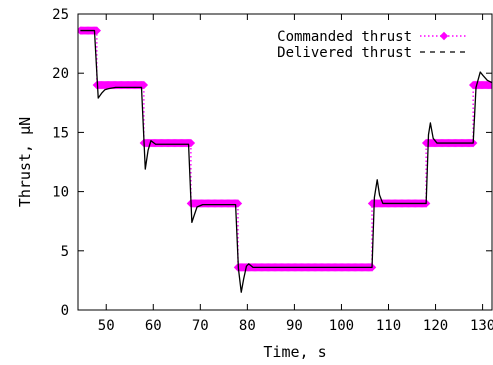 The height and width of the screenshot is (365, 493). I want to click on y-axis-title: Thrust, µN, so click(25, 162).